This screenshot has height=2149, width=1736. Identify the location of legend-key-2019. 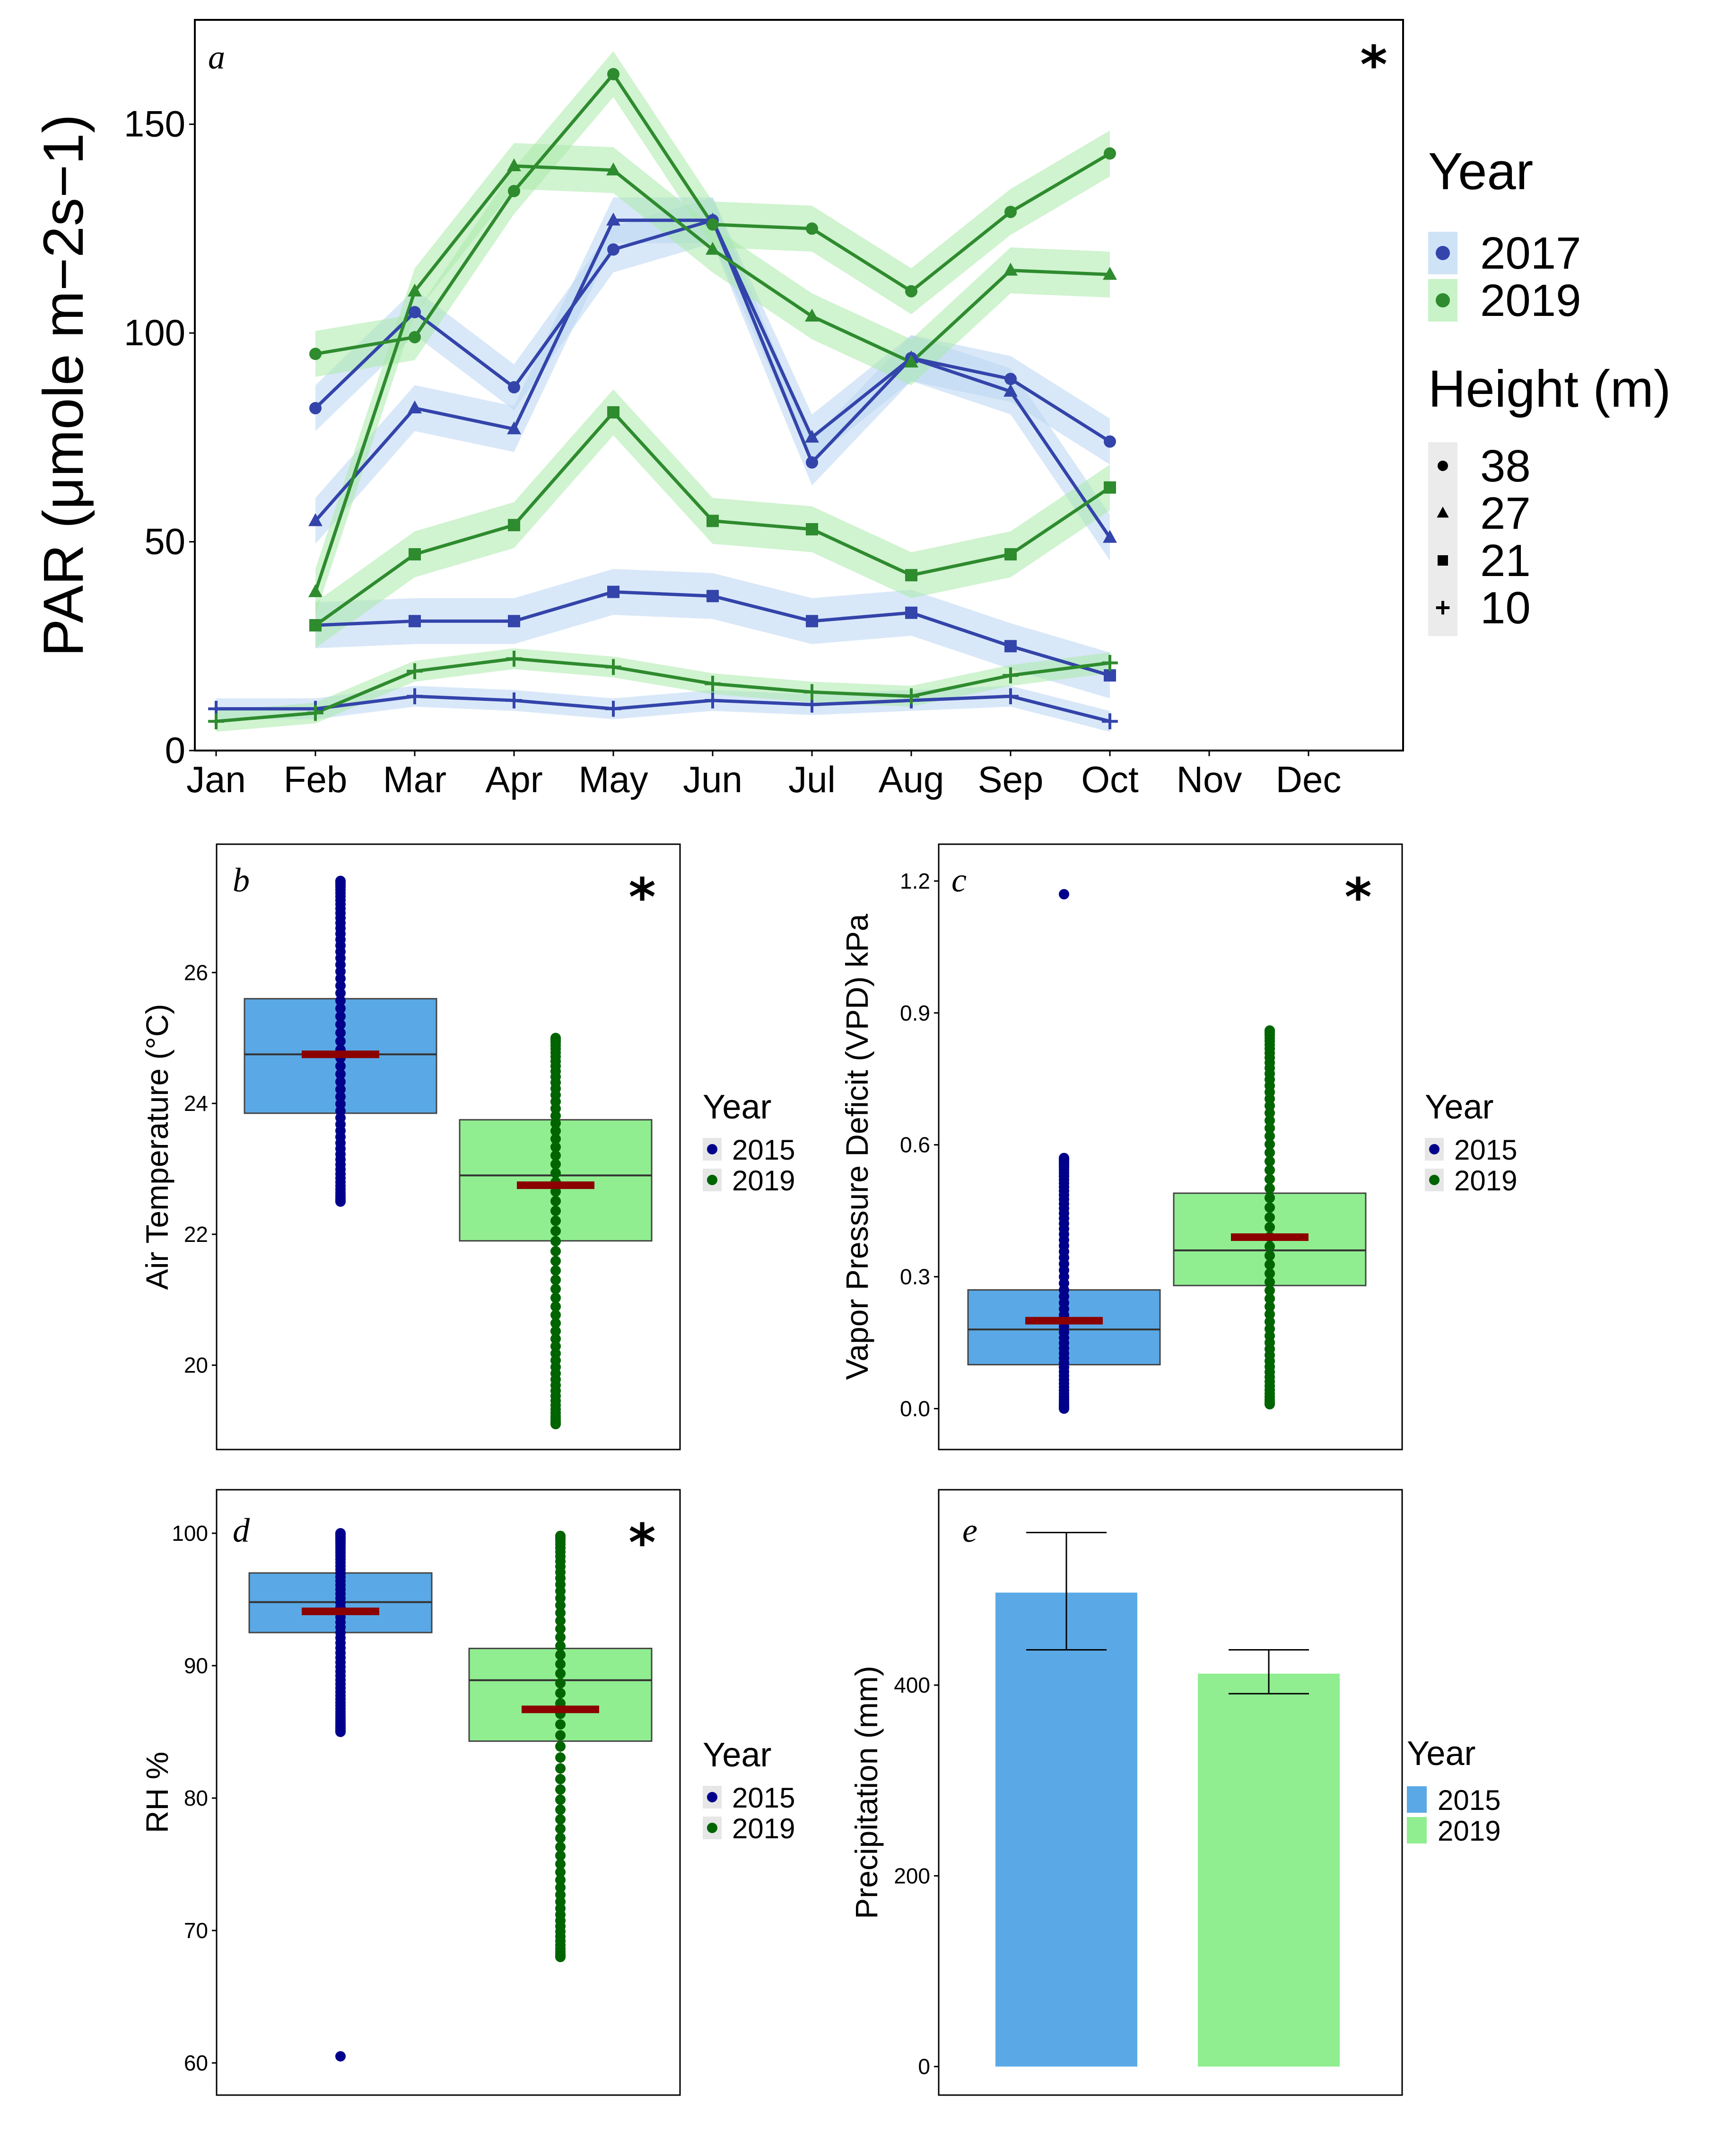
(1417, 1830).